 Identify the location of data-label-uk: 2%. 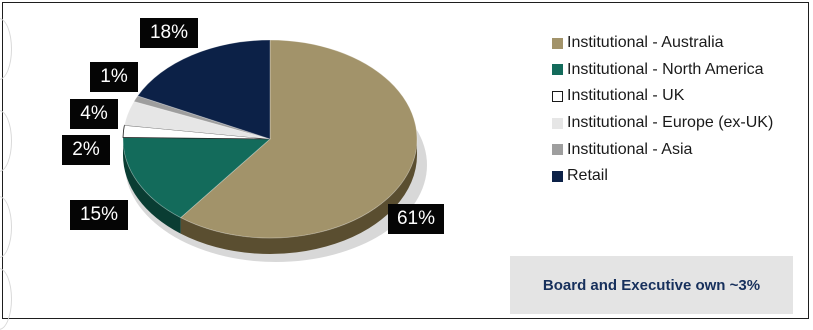
(86, 150).